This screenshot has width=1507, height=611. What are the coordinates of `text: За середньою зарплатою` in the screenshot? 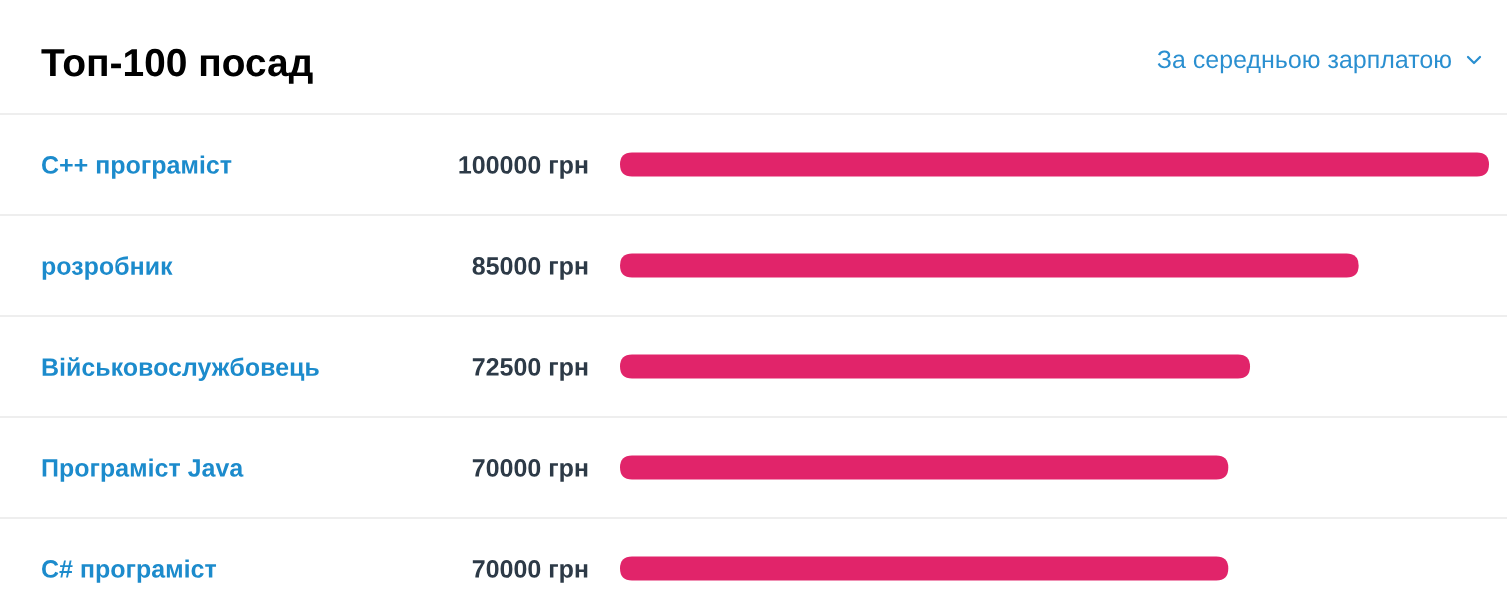 It's located at (1304, 62).